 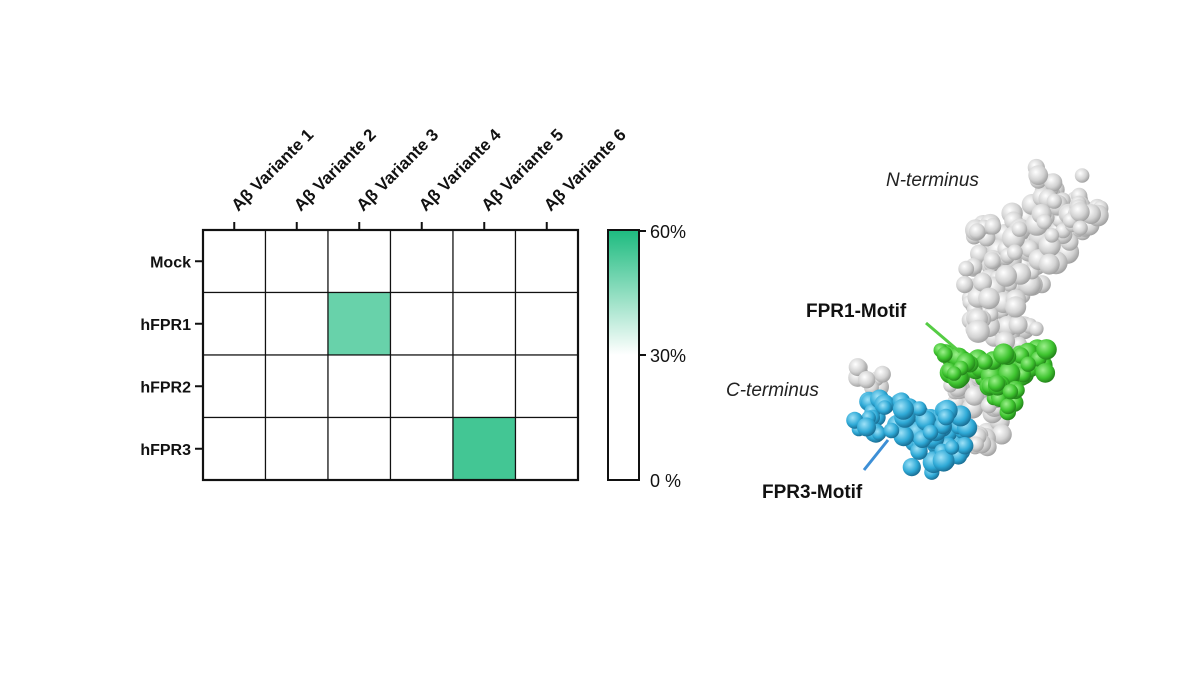 I want to click on fpr1-motif-label: FPR1-Motif, so click(x=856, y=311).